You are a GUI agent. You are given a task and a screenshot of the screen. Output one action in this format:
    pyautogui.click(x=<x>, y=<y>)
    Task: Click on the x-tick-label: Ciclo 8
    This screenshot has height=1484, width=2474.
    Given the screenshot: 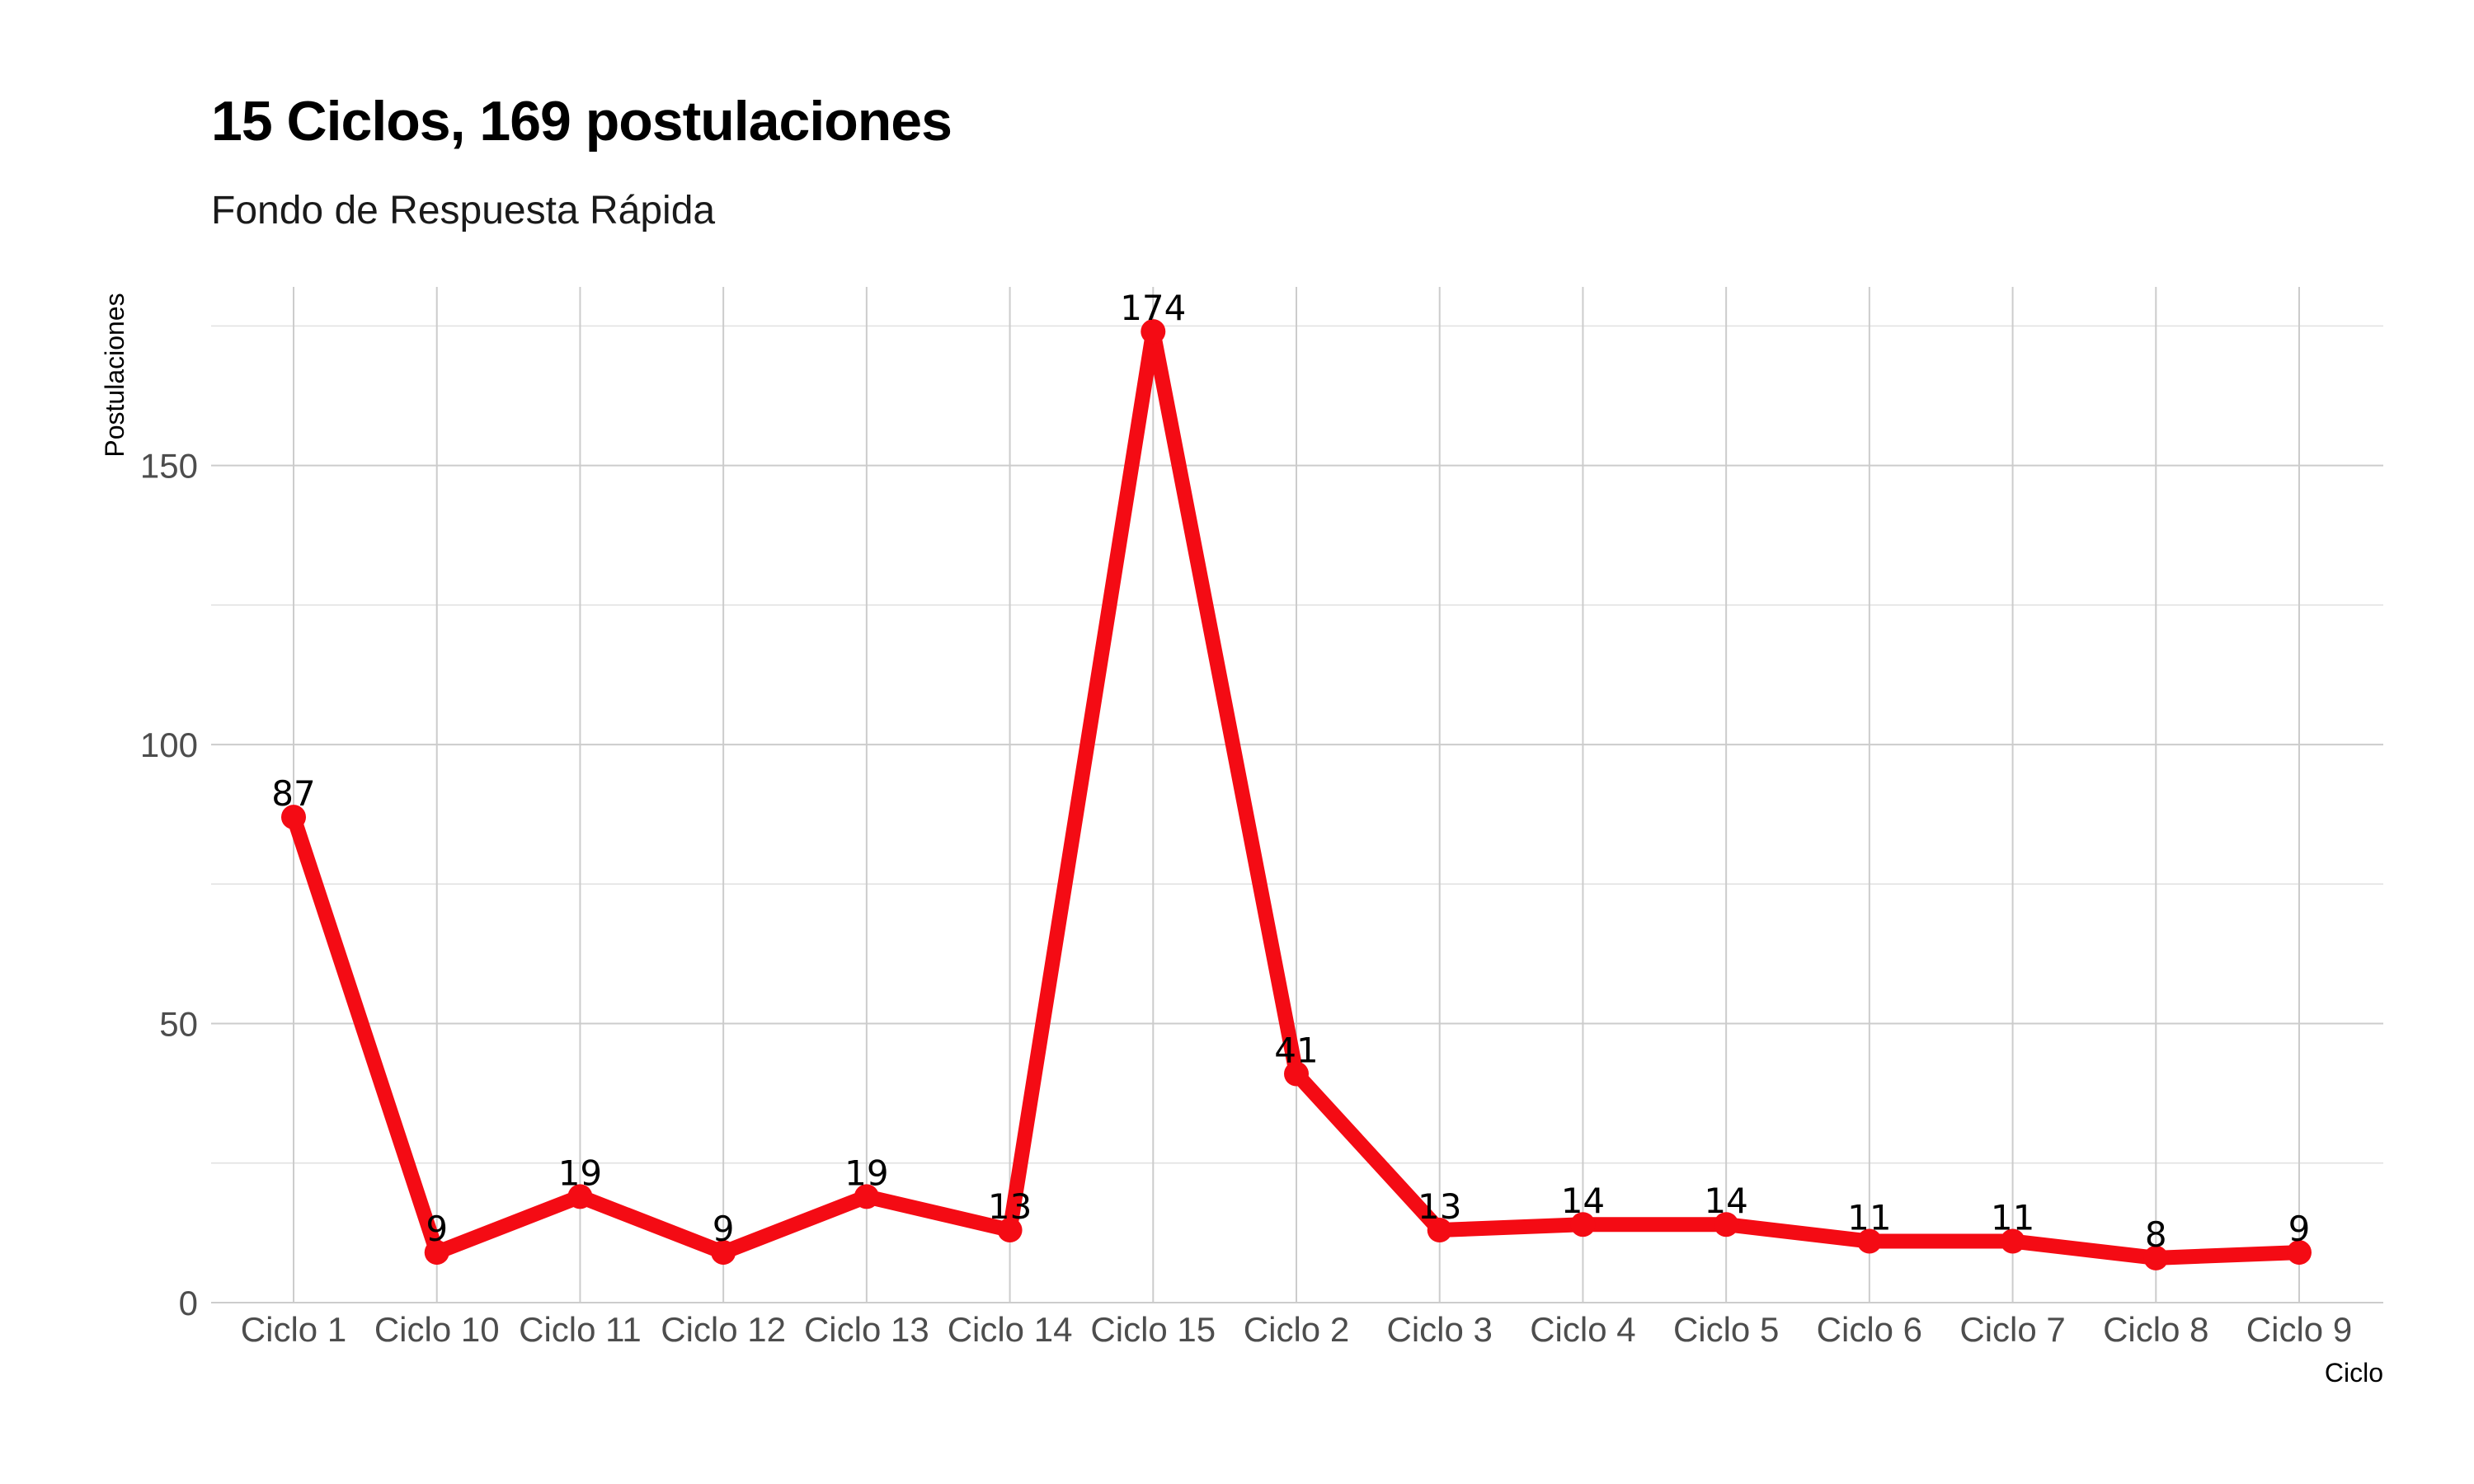 What is the action you would take?
    pyautogui.click(x=2155, y=1329)
    